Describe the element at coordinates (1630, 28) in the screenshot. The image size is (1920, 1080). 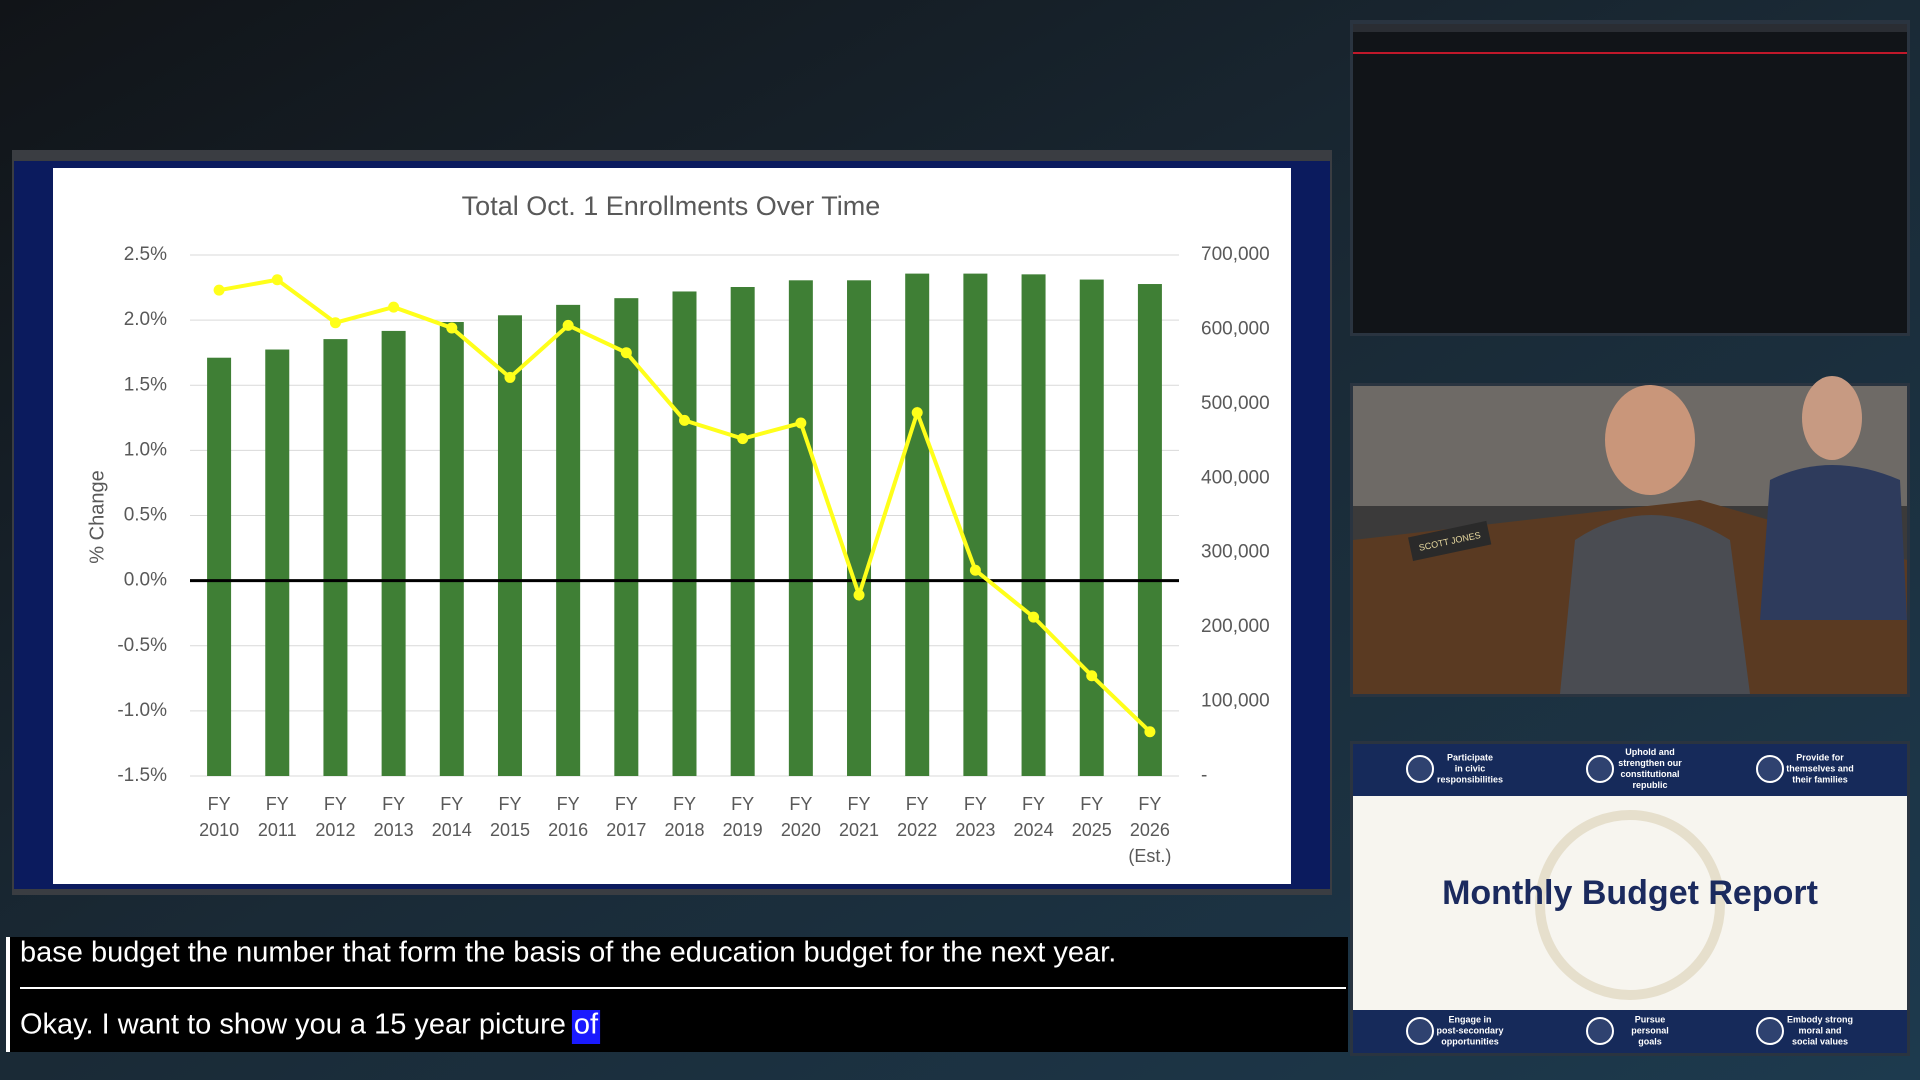
I see `window-titlebar` at that location.